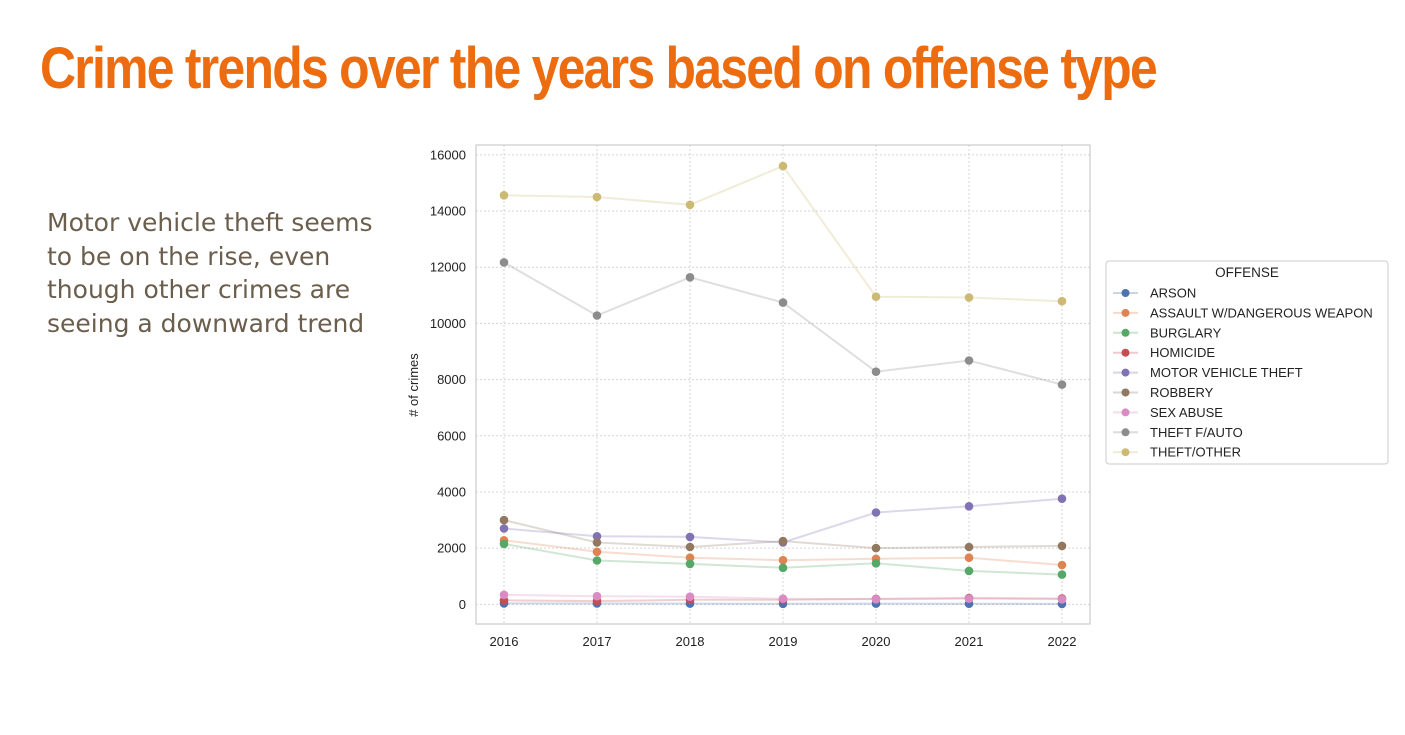 This screenshot has height=735, width=1405. What do you see at coordinates (451, 435) in the screenshot?
I see `y-tick-label: 6000` at bounding box center [451, 435].